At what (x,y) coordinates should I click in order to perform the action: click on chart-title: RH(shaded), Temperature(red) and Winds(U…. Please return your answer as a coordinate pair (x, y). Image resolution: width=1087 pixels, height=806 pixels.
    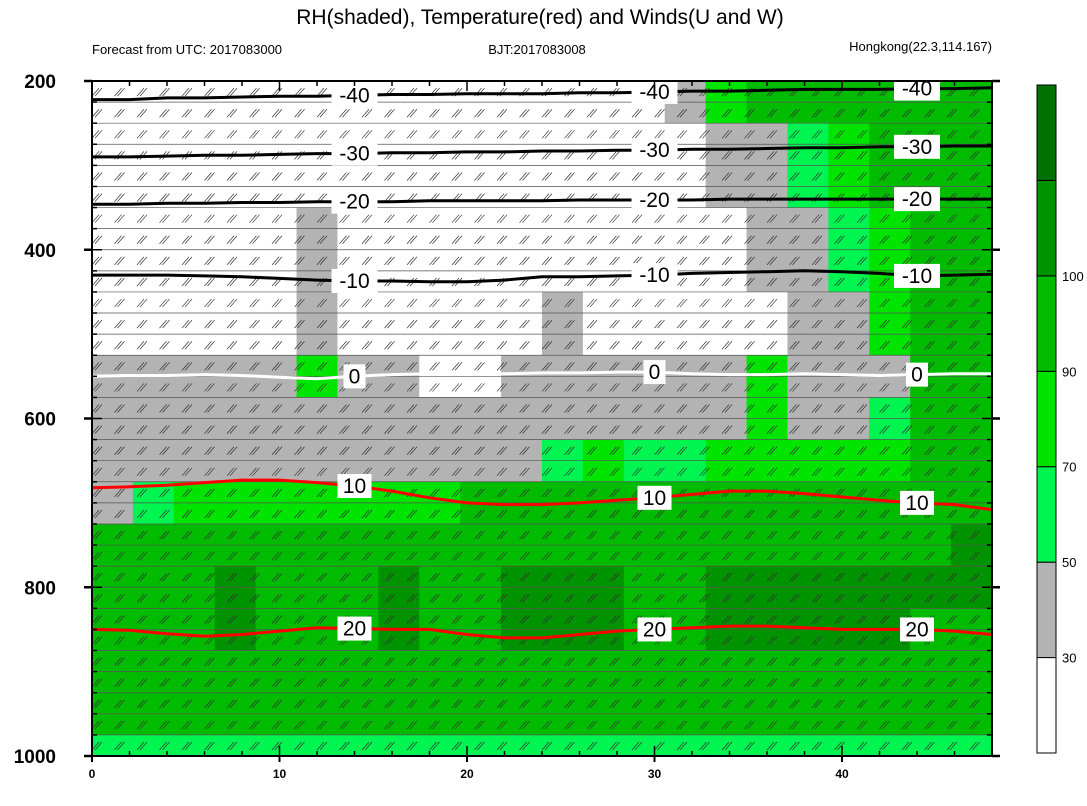
    Looking at the image, I should click on (539, 17).